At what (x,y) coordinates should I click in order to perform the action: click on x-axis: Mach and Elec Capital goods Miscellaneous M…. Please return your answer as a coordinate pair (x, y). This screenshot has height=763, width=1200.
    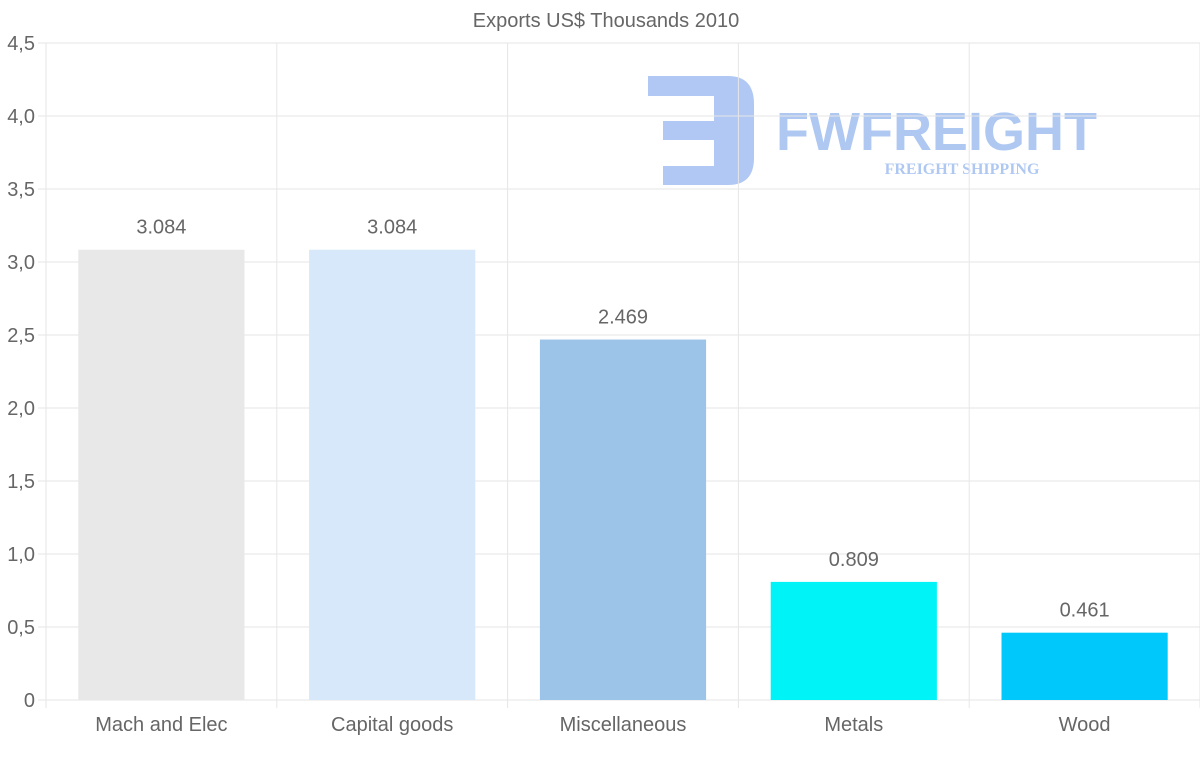
    Looking at the image, I should click on (602, 725).